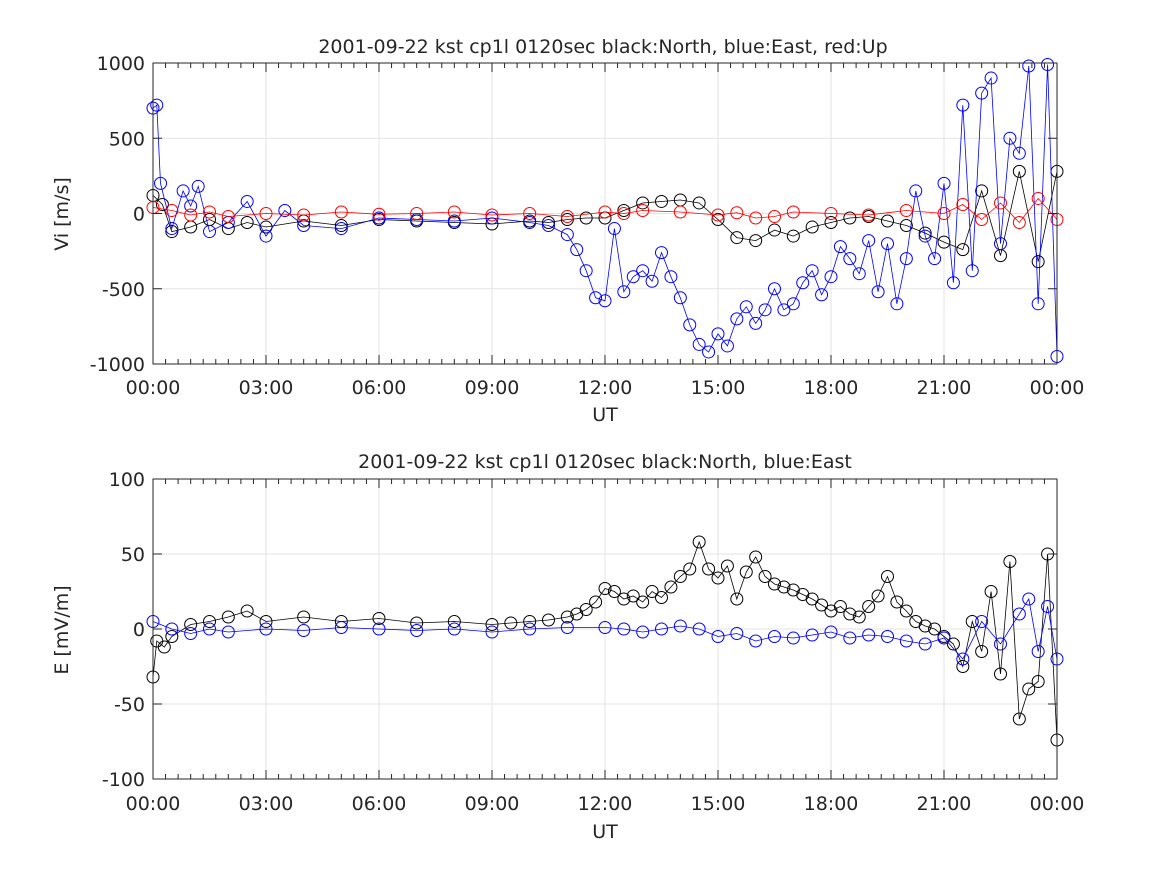 The width and height of the screenshot is (1167, 875). Describe the element at coordinates (718, 804) in the screenshot. I see `efield-x-tick-label: 15:00` at that location.